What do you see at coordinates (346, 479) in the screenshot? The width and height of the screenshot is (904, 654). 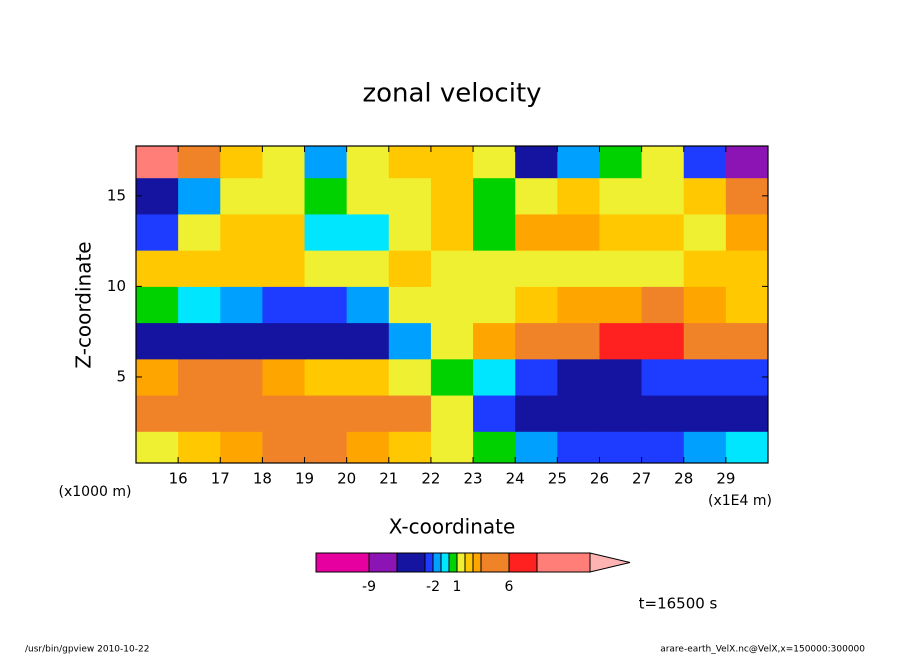 I see `x-tick-label: 20` at bounding box center [346, 479].